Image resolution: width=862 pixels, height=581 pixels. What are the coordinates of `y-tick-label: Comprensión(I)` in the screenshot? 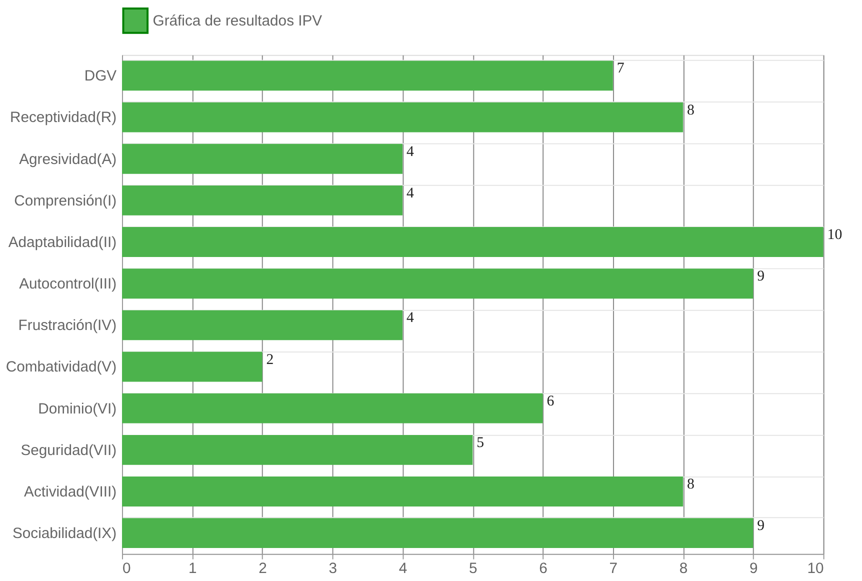 It's located at (65, 201).